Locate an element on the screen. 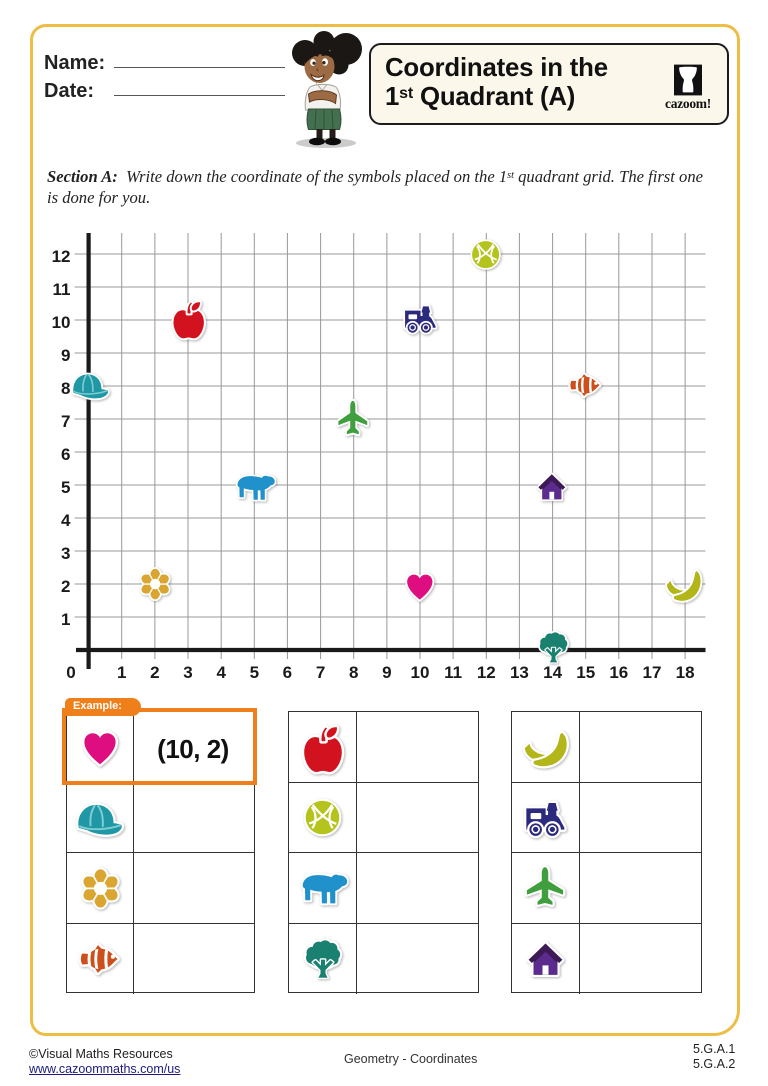 The width and height of the screenshot is (768, 1086). svg-text: 18 is located at coordinates (685, 672).